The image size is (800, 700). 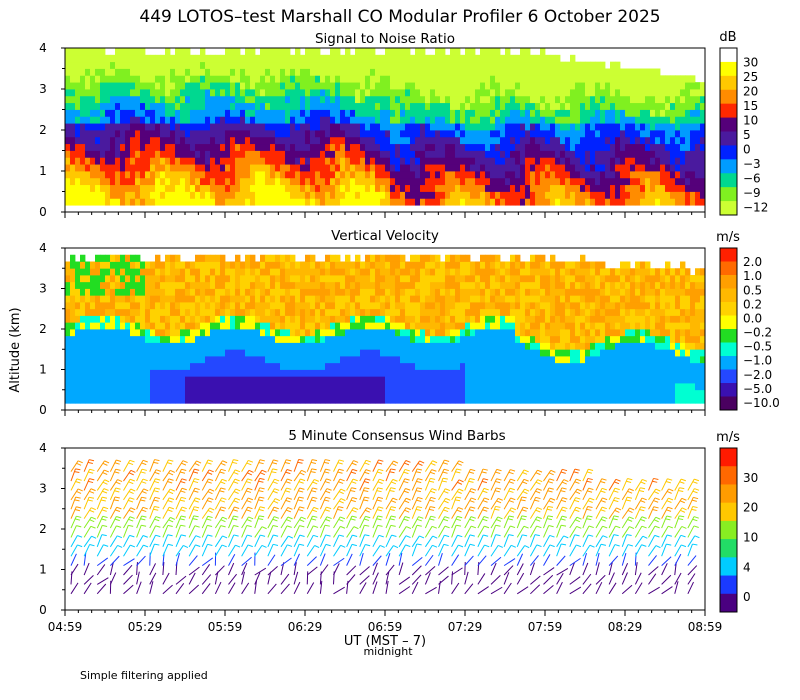 What do you see at coordinates (43, 130) in the screenshot?
I see `y-tick-label: 2` at bounding box center [43, 130].